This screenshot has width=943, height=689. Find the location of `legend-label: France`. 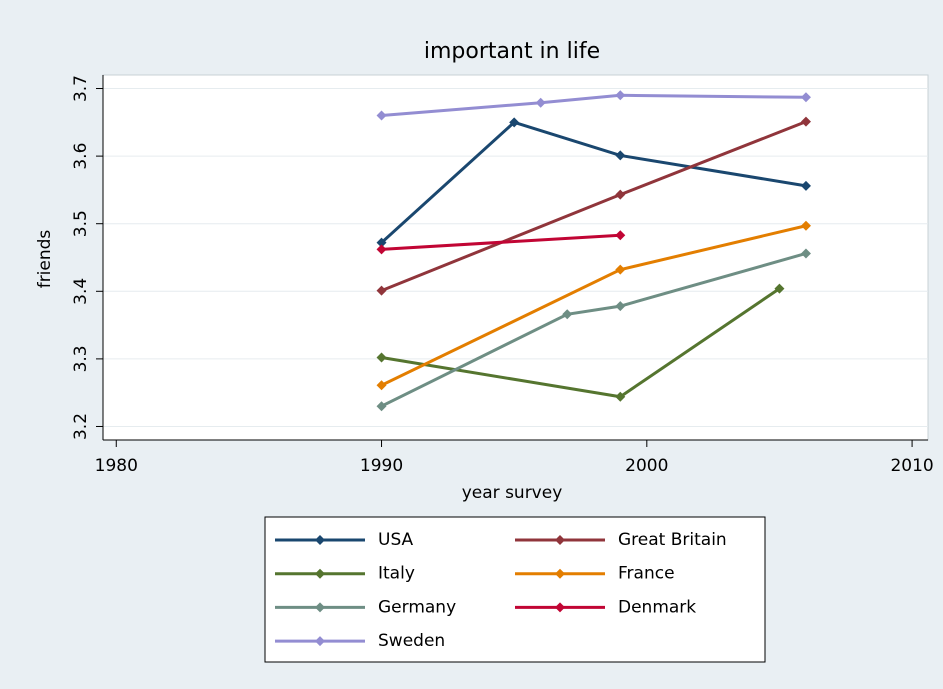

legend-label: France is located at coordinates (646, 574).